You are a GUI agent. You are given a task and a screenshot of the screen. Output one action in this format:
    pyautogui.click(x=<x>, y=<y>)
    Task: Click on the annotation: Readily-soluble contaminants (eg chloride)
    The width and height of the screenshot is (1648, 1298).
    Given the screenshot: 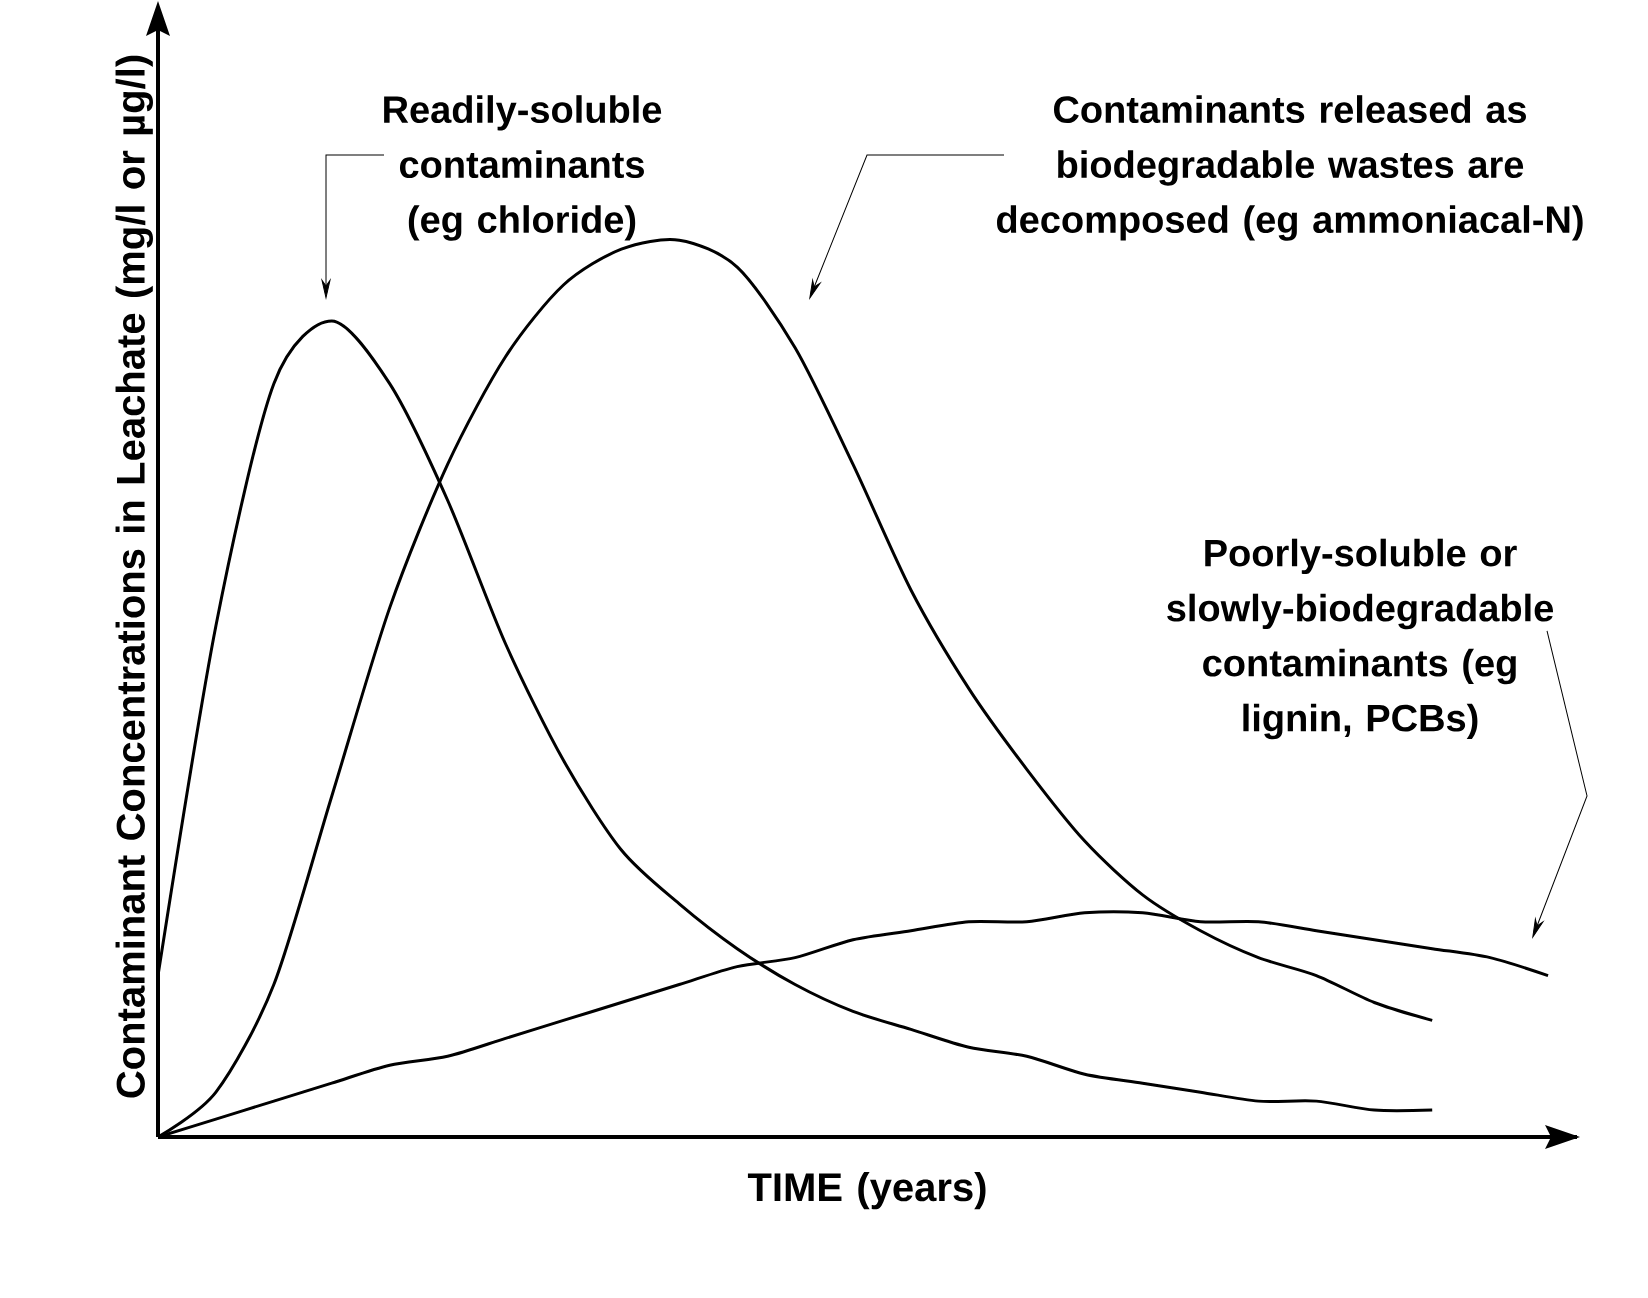 What is the action you would take?
    pyautogui.click(x=523, y=168)
    